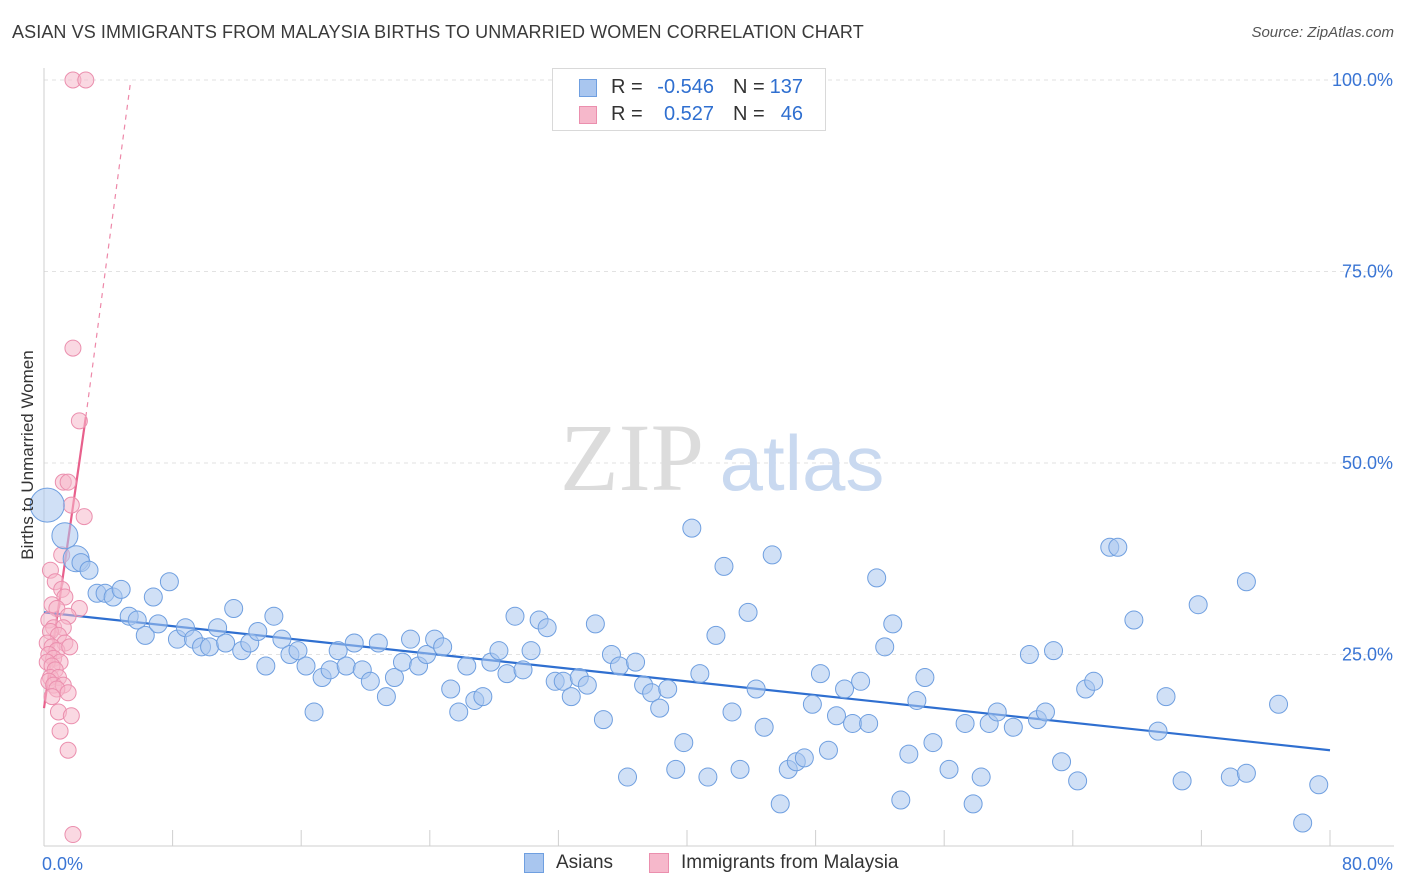 This screenshot has height=892, width=1406. I want to click on watermark: ZIP atlas, so click(722, 457).